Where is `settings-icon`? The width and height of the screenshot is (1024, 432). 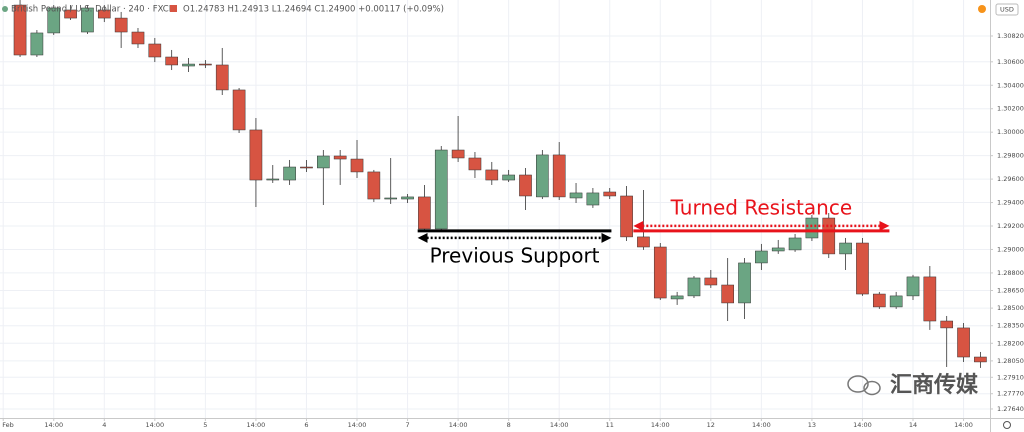
settings-icon is located at coordinates (1007, 425).